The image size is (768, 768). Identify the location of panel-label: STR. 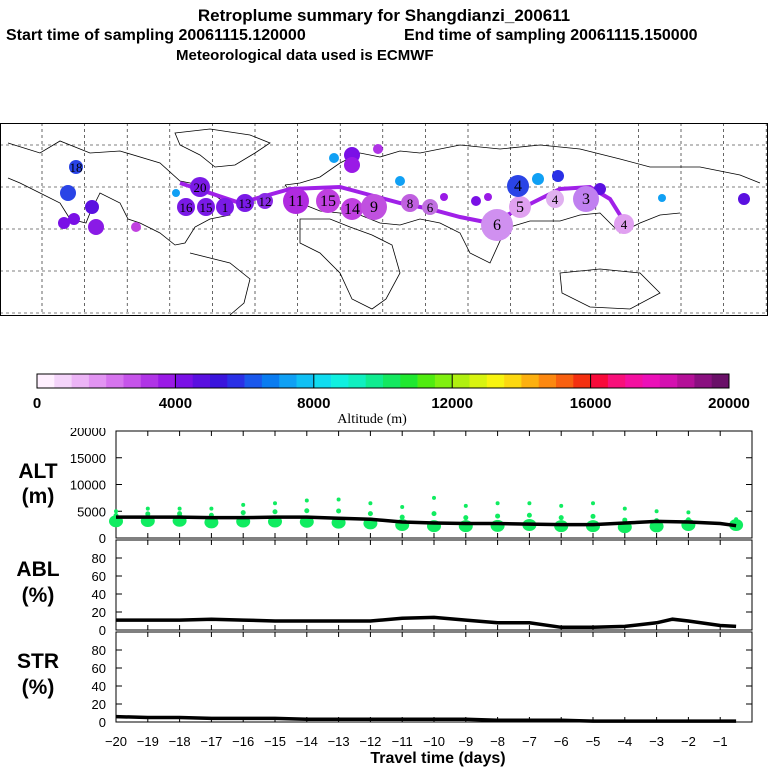
(38, 661).